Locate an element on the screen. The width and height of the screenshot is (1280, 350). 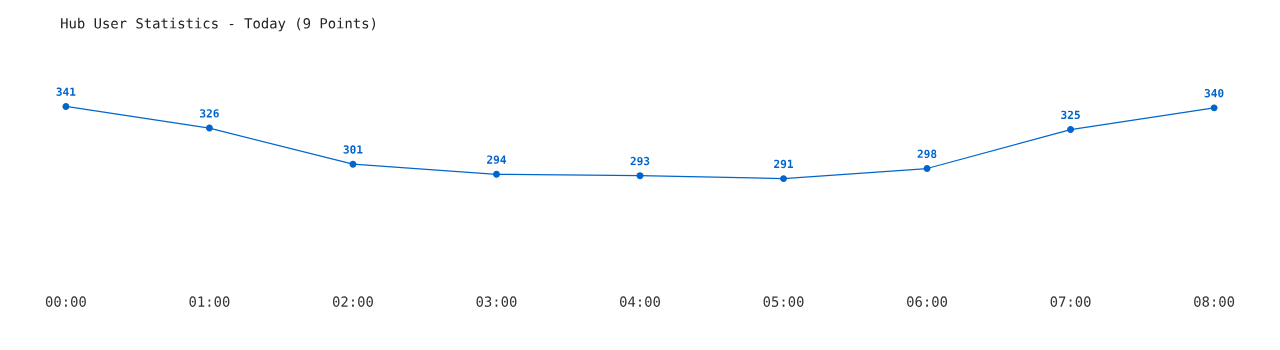
x-tick-label: 02:00 is located at coordinates (352, 301).